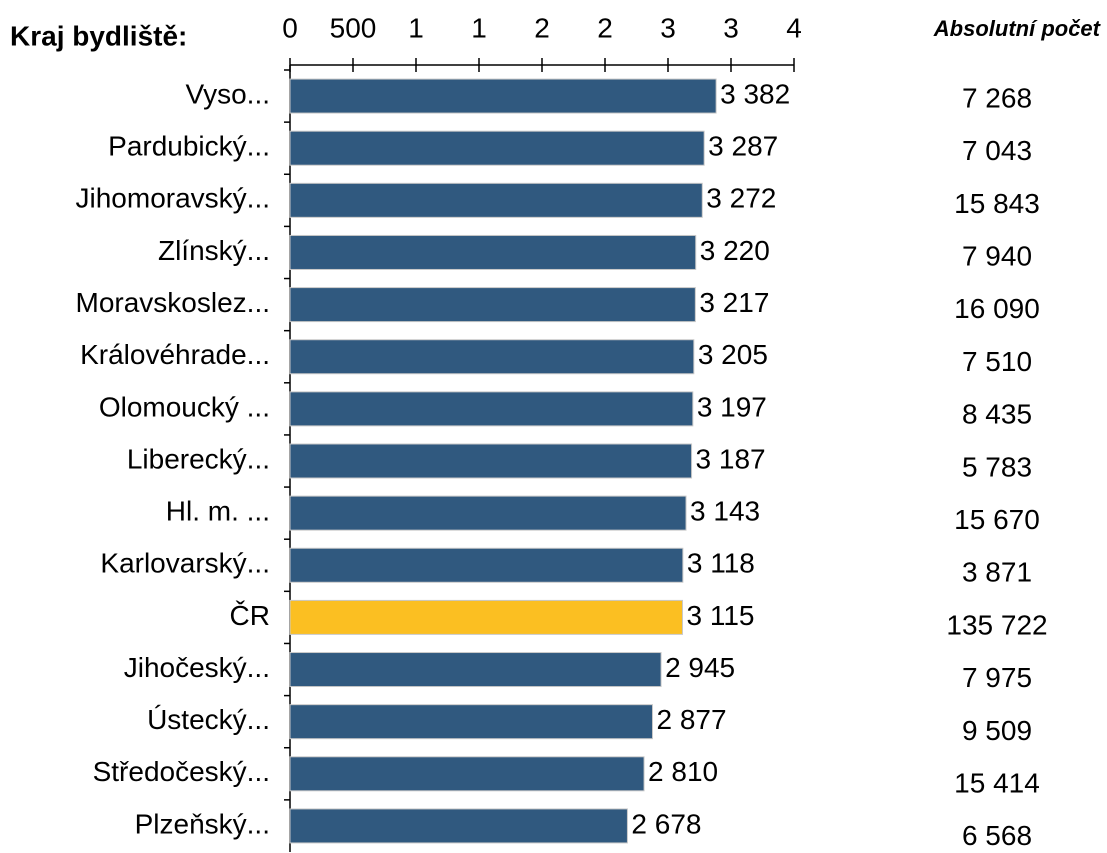 Image resolution: width=1107 pixels, height=853 pixels. I want to click on absolute-count: 7 268, so click(997, 97).